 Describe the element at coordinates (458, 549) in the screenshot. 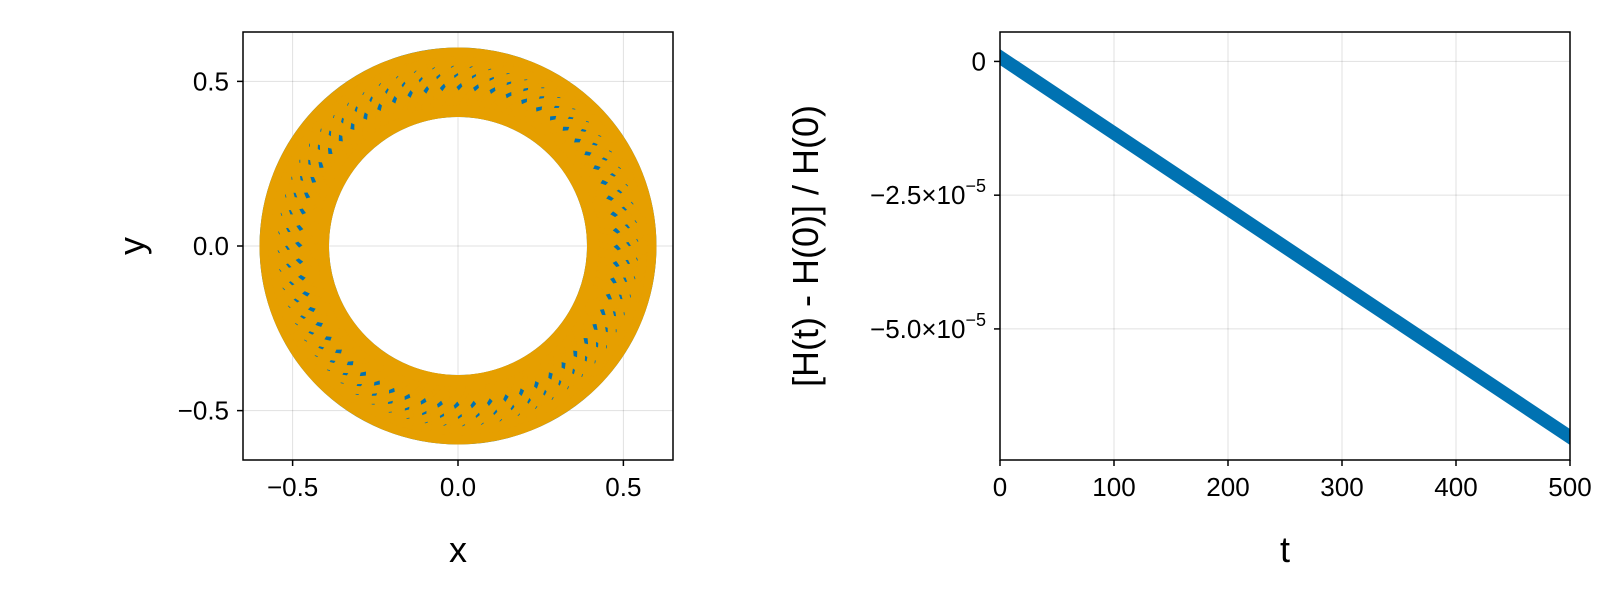

I see `orbit-x-label: x` at that location.